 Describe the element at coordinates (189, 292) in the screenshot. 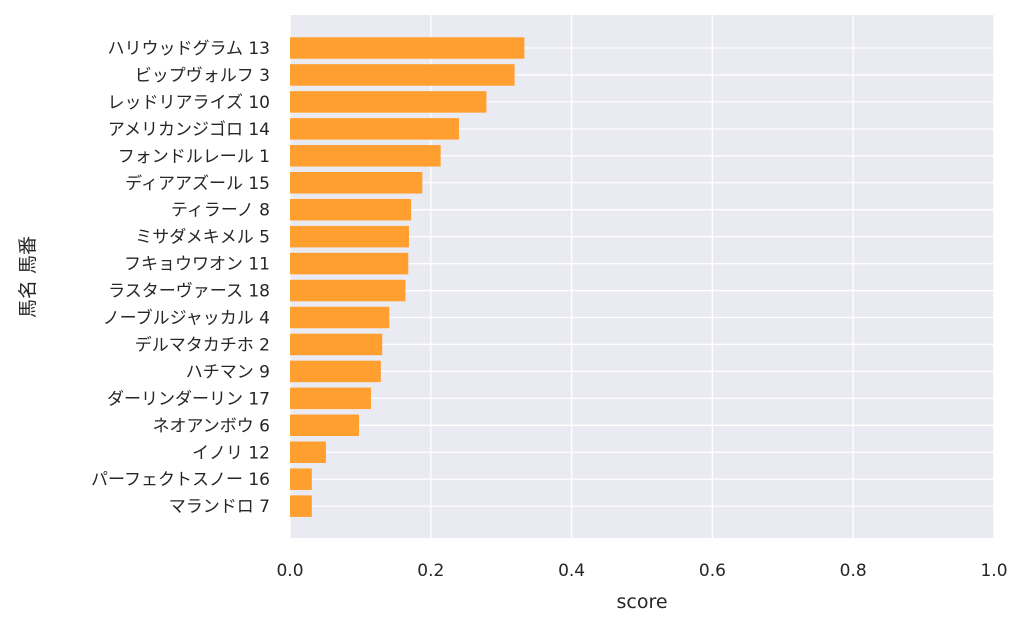

I see `y-tick-label: ラスターヴァース 18` at that location.